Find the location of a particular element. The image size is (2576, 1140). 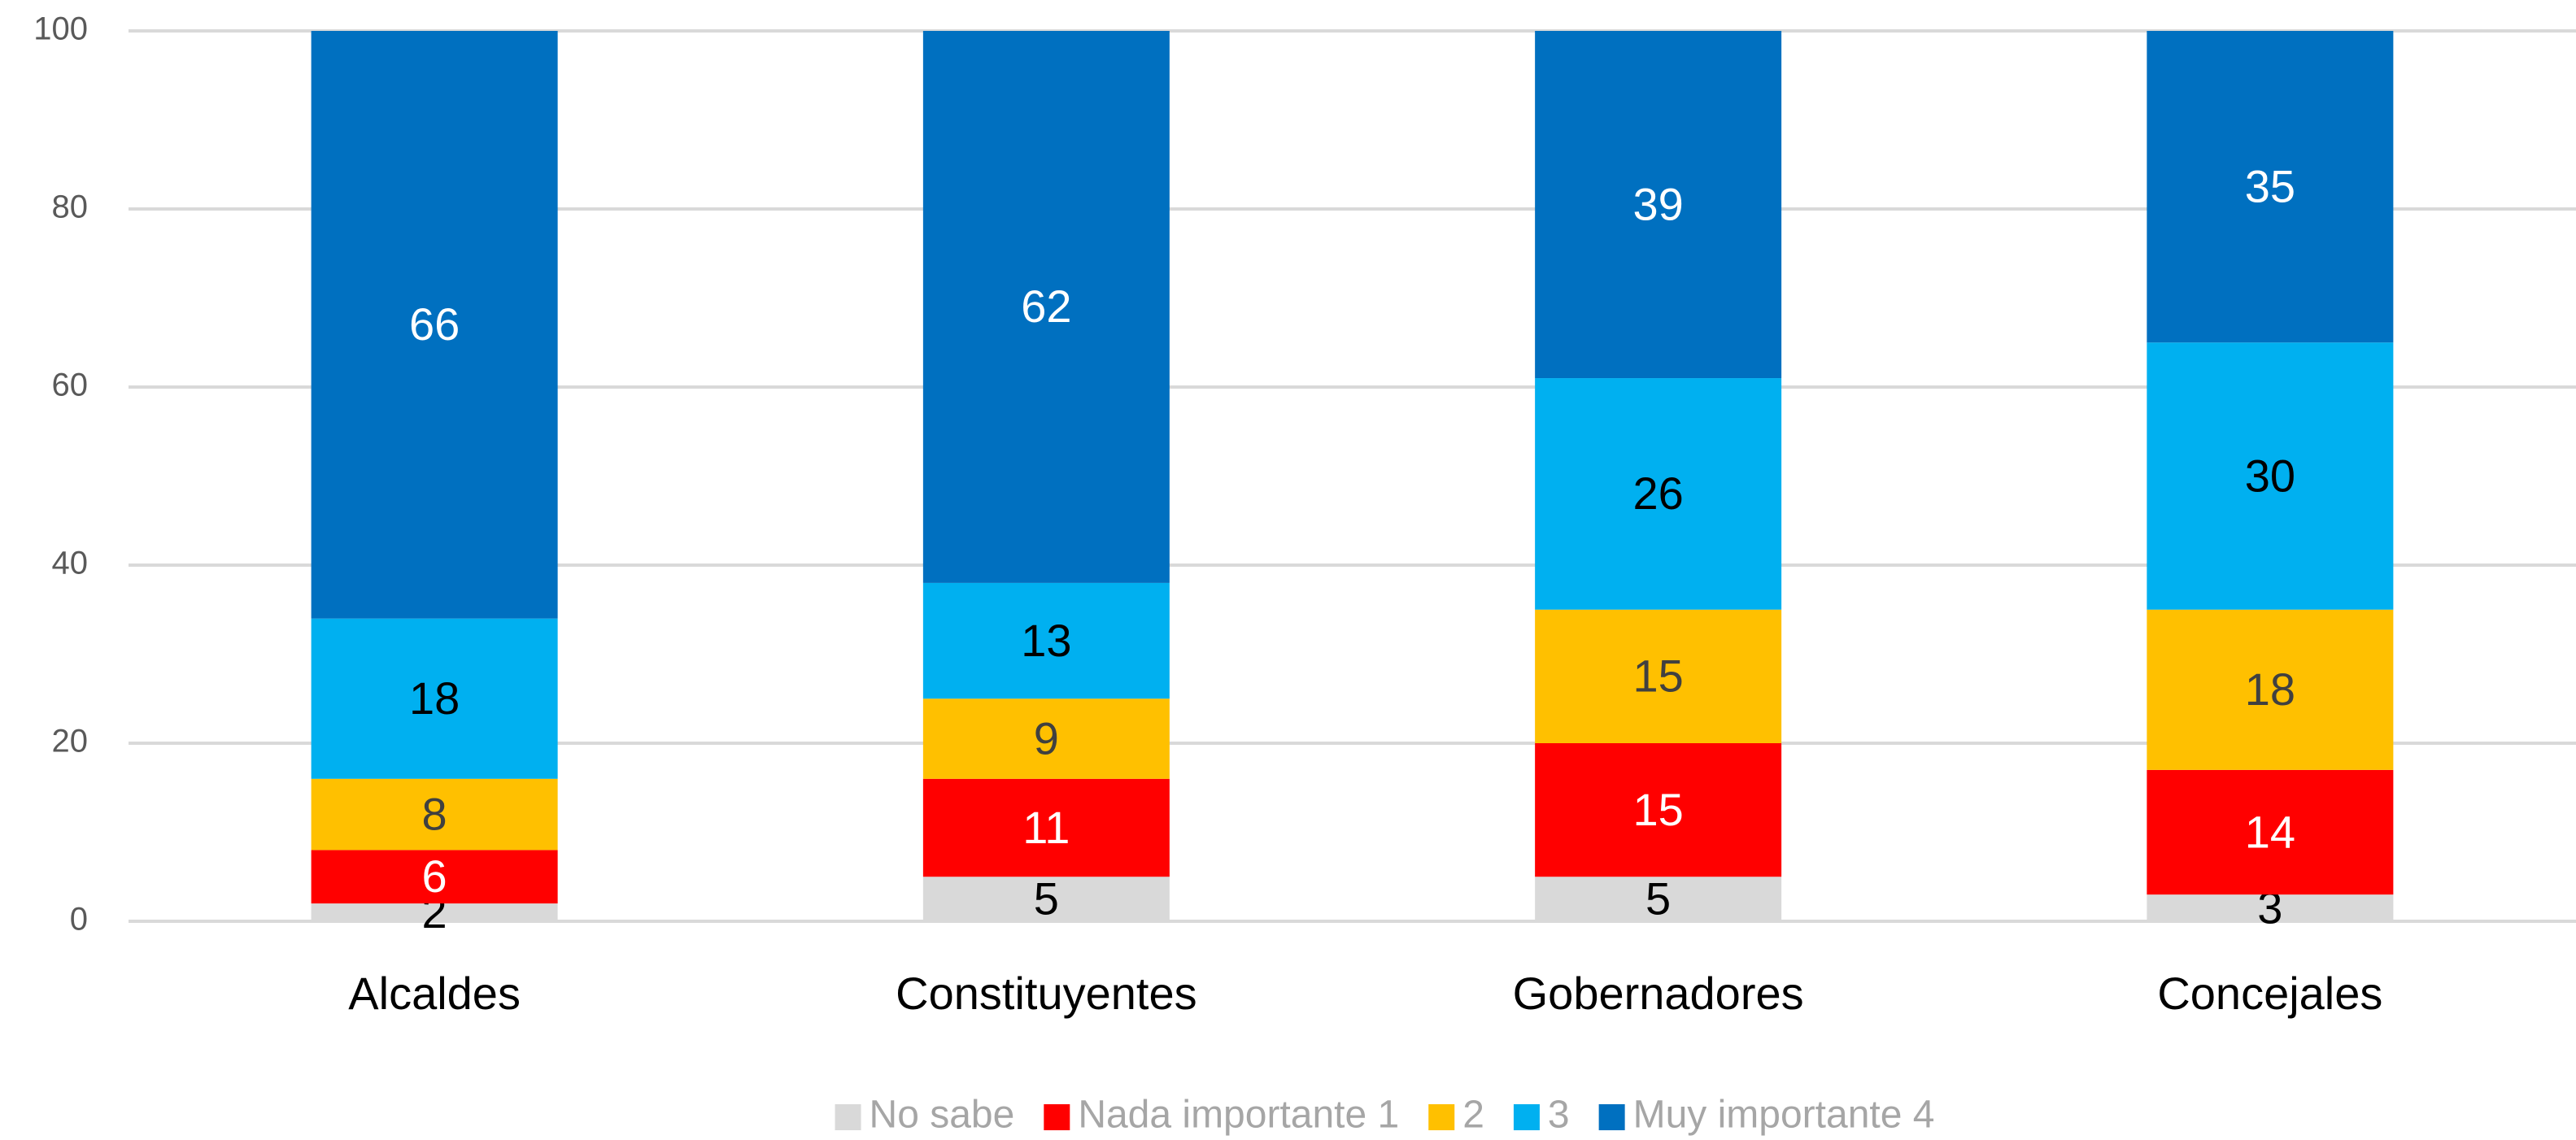

legend-label: 3 is located at coordinates (1559, 1115).